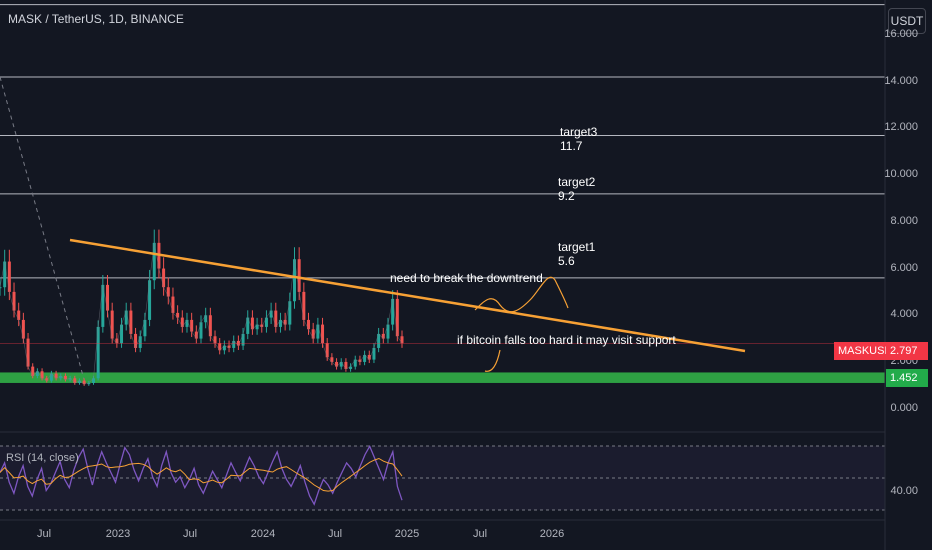 This screenshot has width=932, height=550. Describe the element at coordinates (442, 377) in the screenshot. I see `support-zone` at that location.